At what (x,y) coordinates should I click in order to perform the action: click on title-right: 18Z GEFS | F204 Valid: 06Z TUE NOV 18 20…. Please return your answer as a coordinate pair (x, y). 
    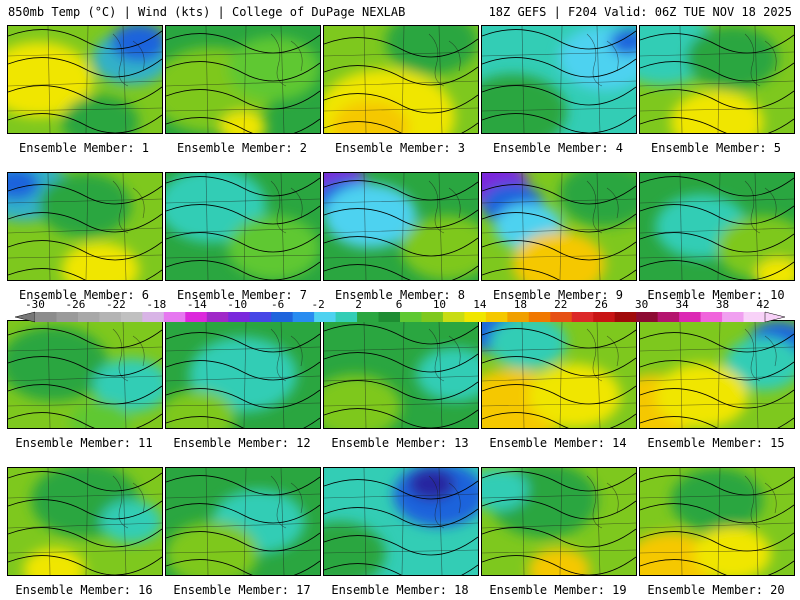
    Looking at the image, I should click on (640, 12).